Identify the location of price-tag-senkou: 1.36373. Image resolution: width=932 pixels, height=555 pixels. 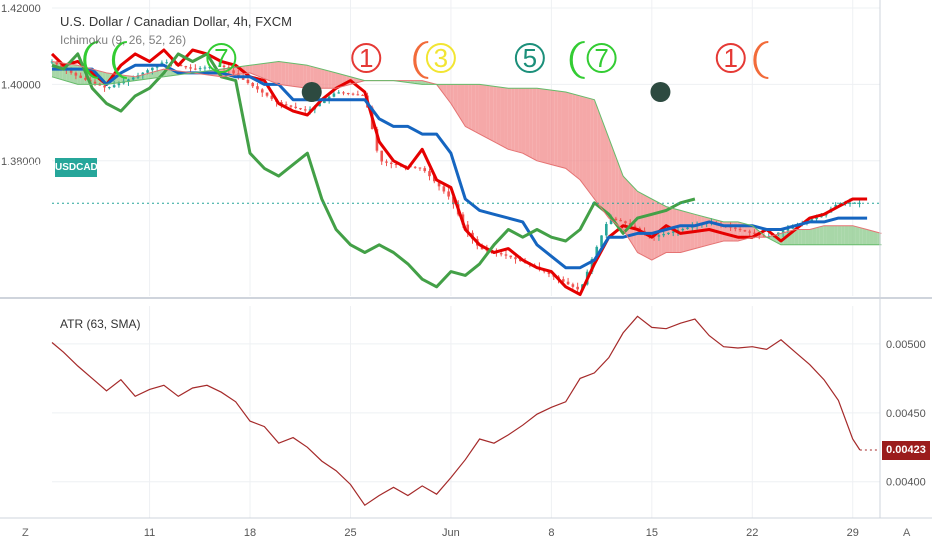
(26, 282).